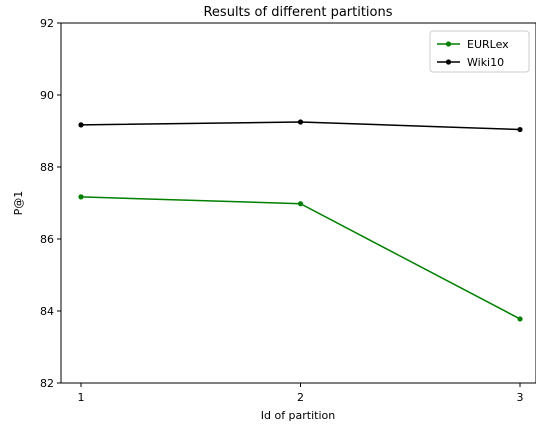 This screenshot has width=536, height=431. What do you see at coordinates (520, 397) in the screenshot?
I see `x-tick-label: 3` at bounding box center [520, 397].